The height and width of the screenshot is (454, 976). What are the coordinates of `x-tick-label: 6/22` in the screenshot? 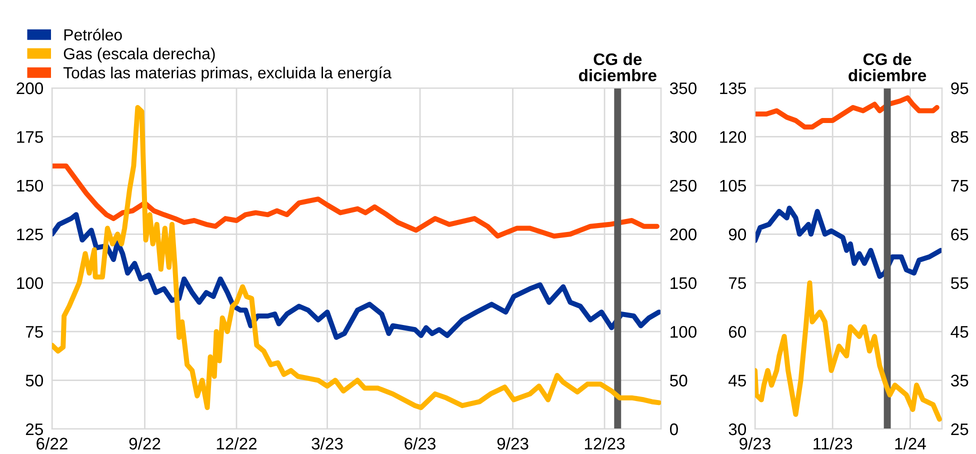 It's located at (52, 443).